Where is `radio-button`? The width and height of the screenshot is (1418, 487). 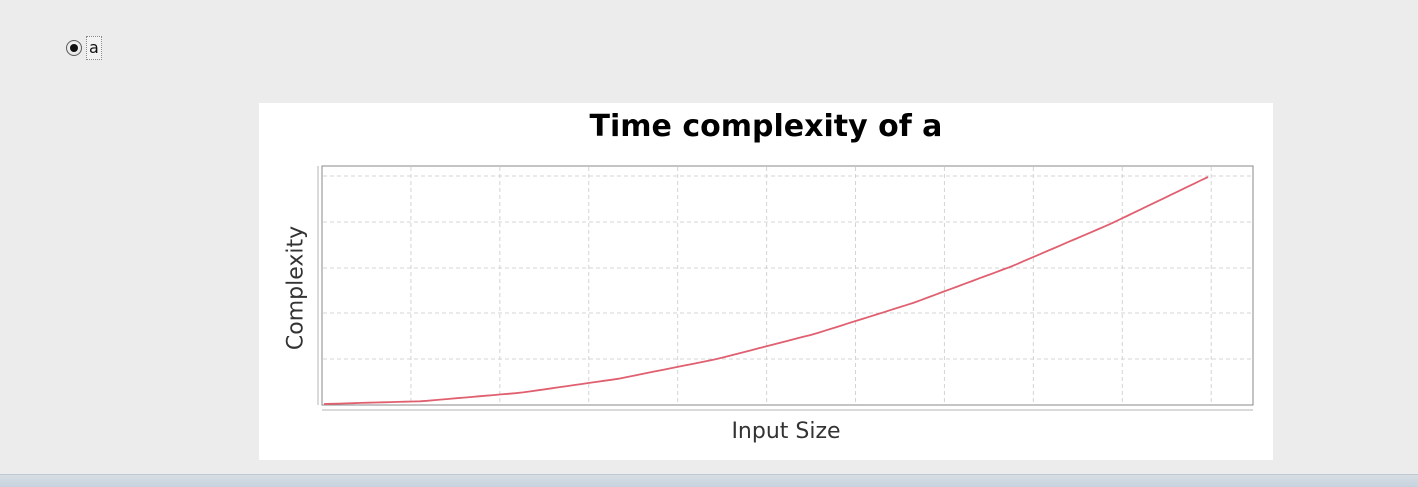
radio-button is located at coordinates (74, 48).